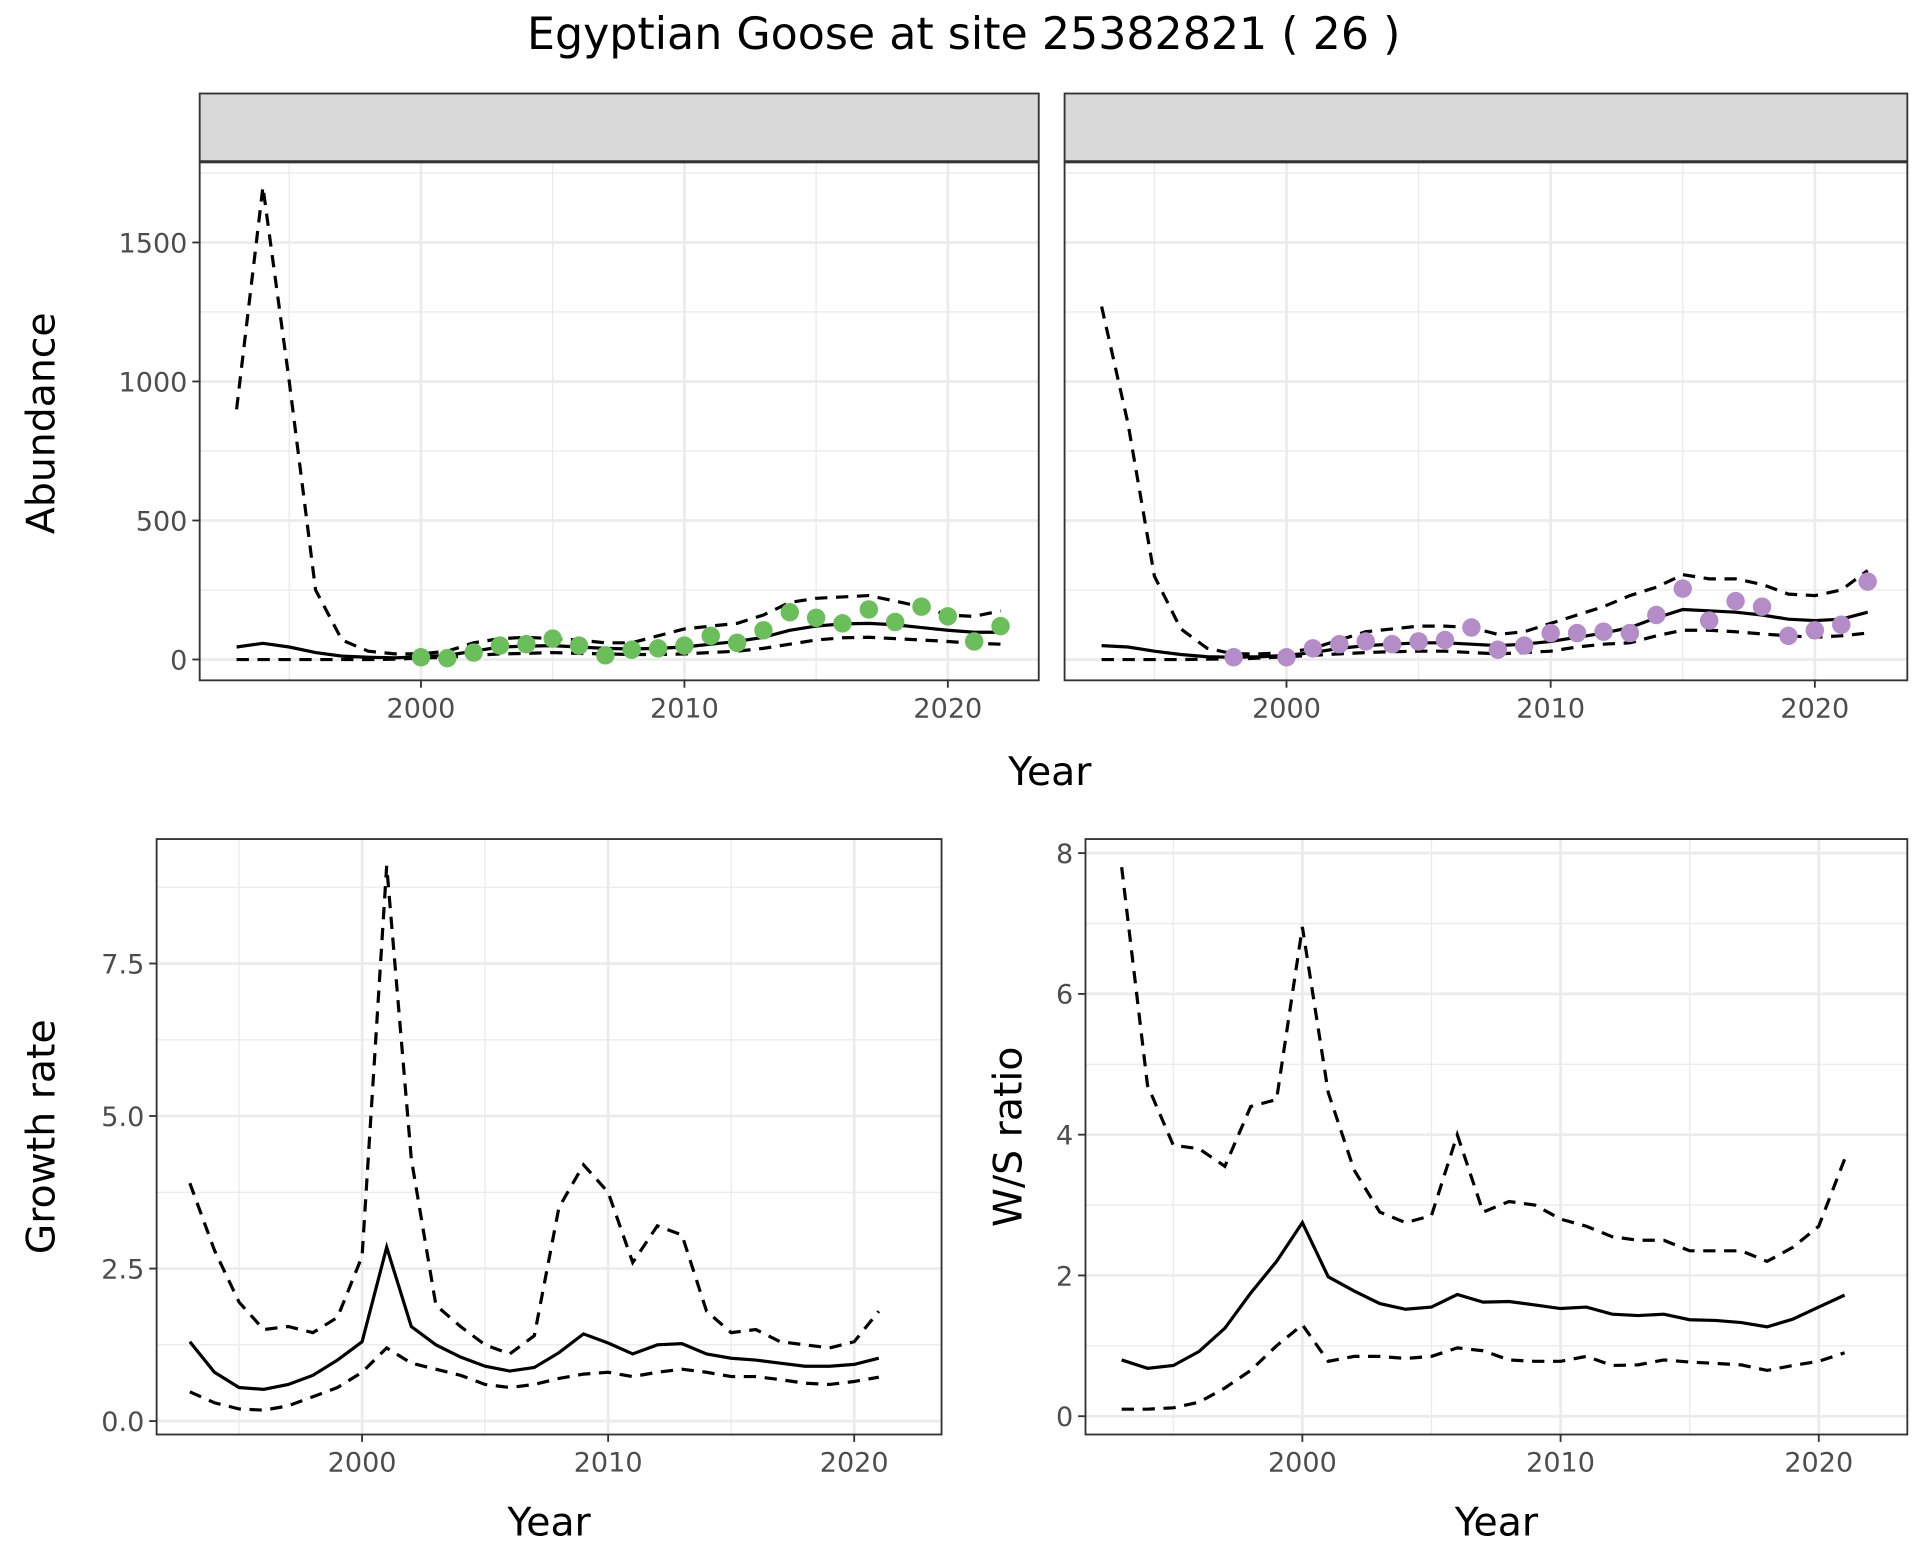  I want to click on y-tick-label: 8, so click(1064, 854).